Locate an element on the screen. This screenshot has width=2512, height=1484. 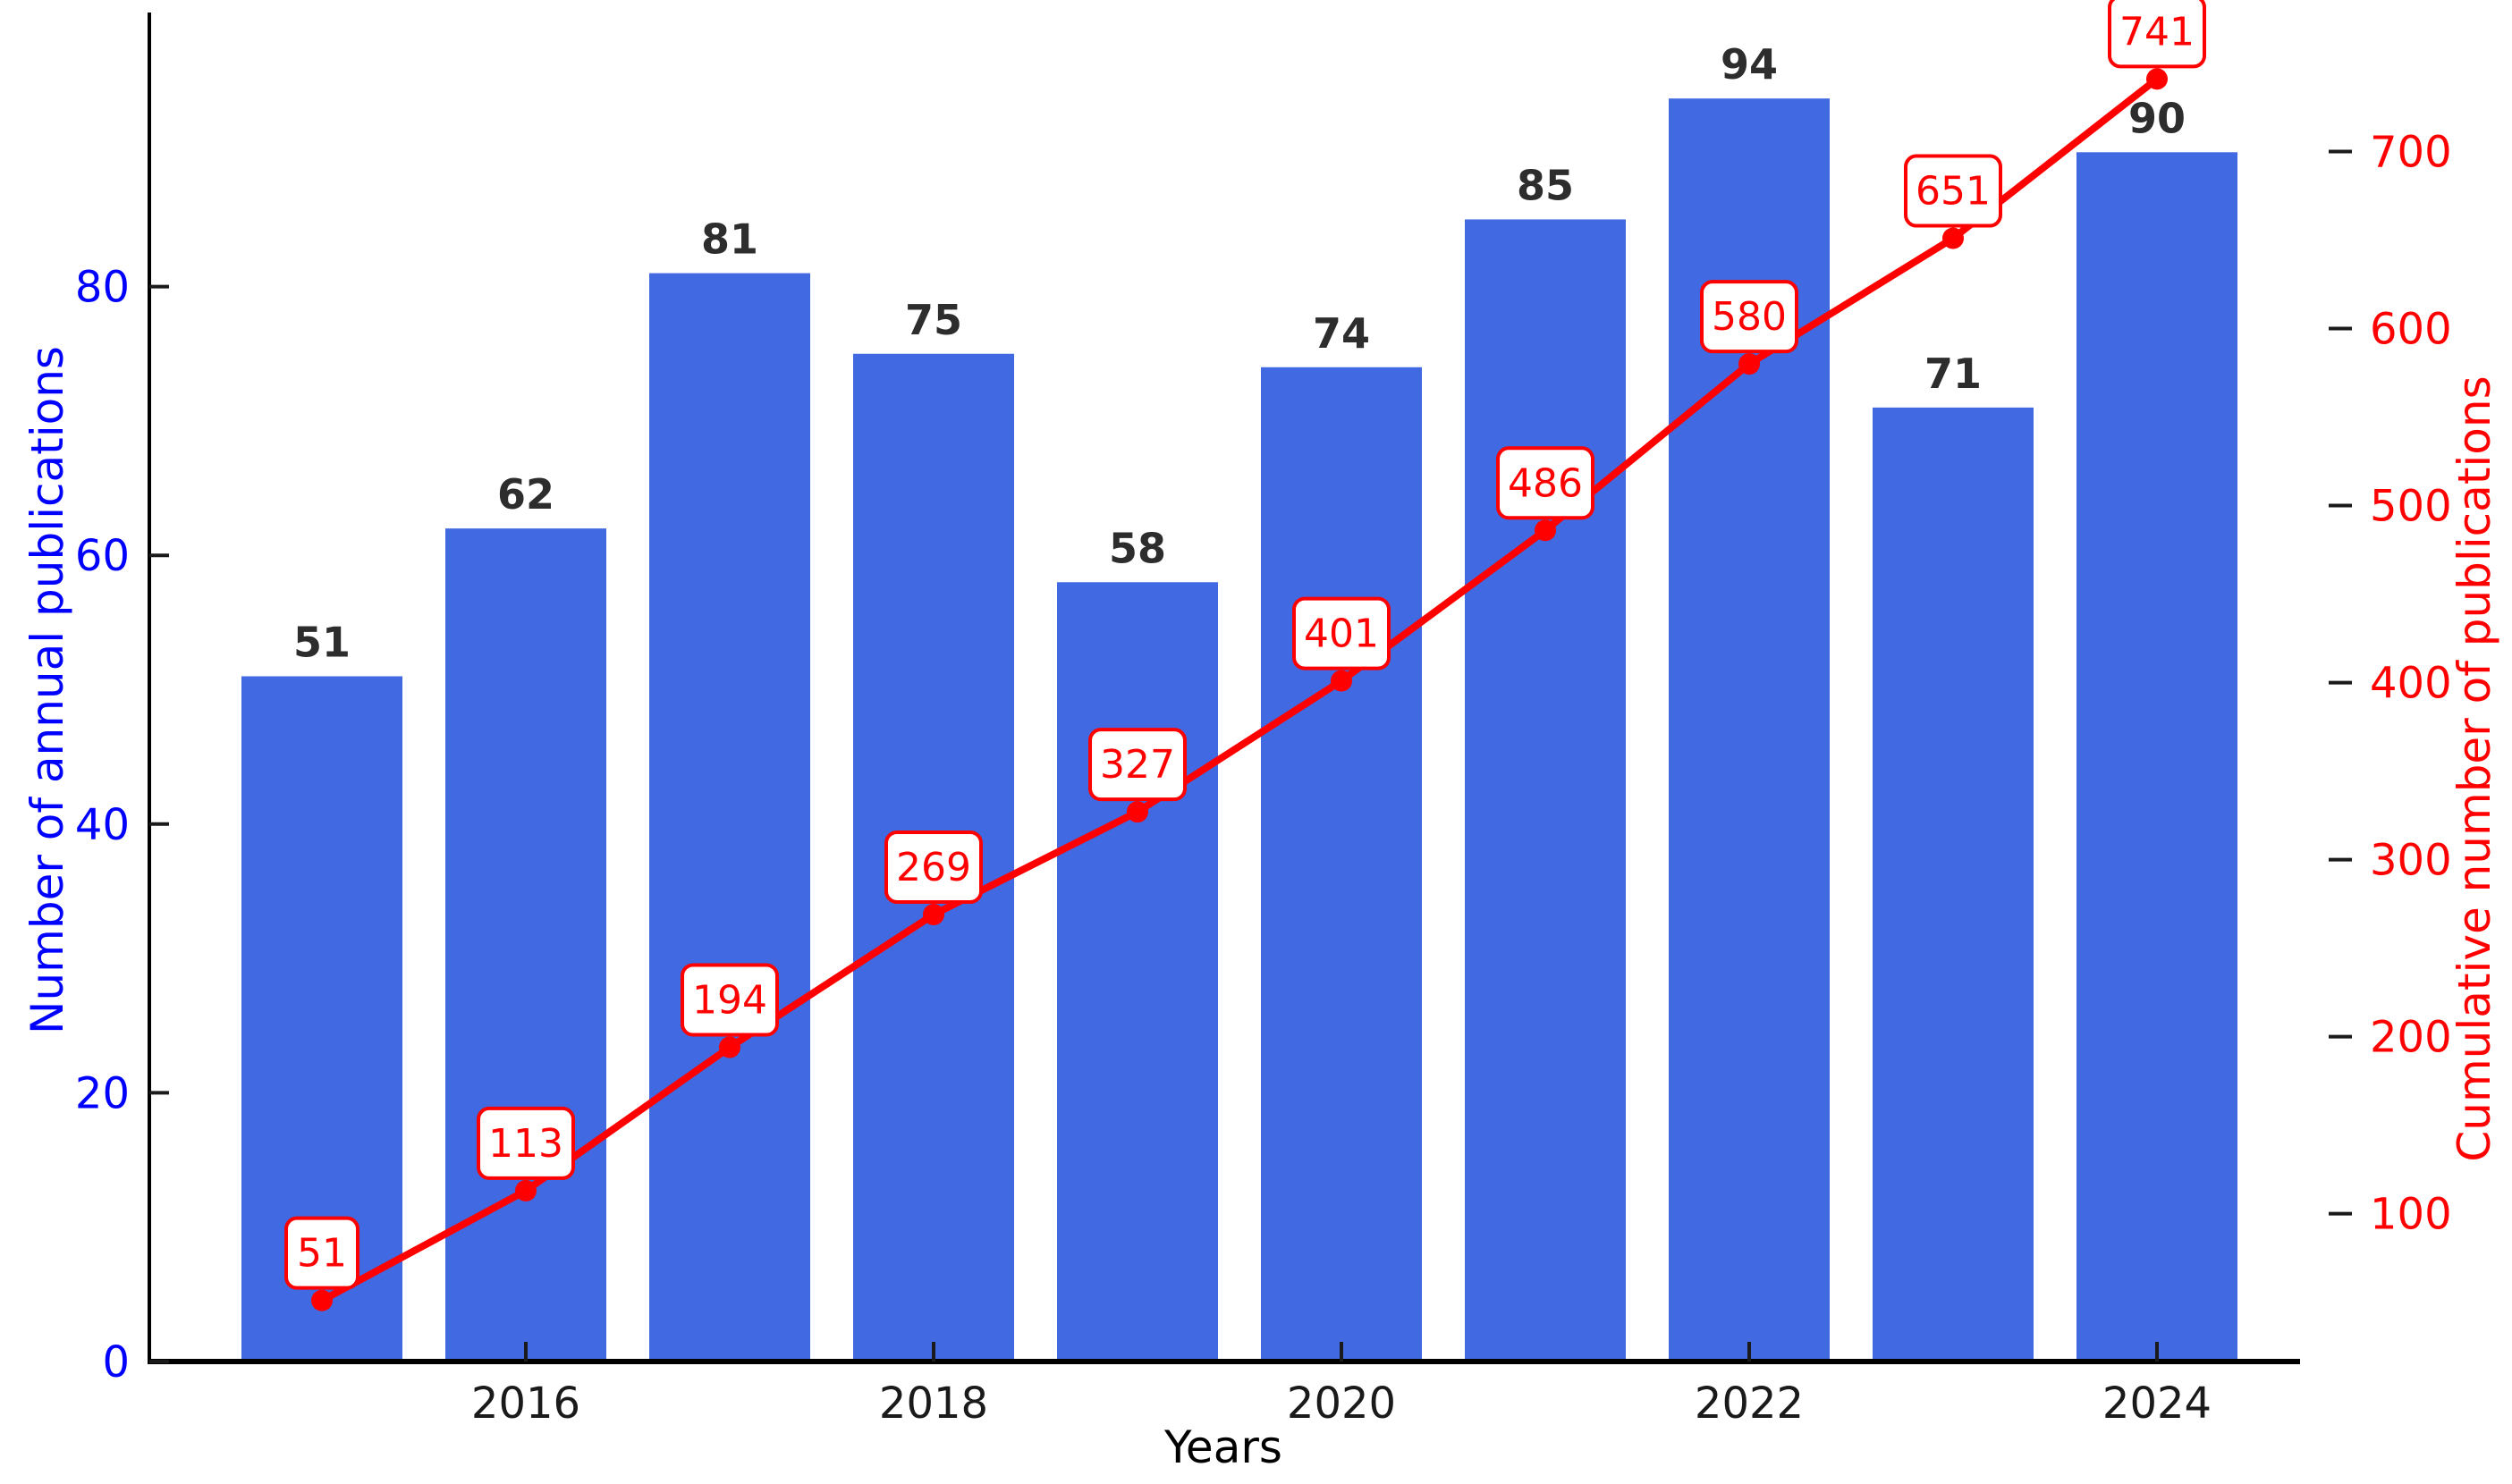
bar-2017 is located at coordinates (729, 817).